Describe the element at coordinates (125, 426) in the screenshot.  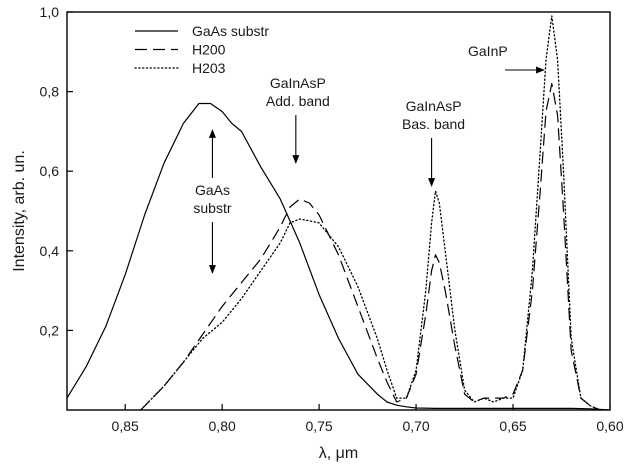
I see `x-tick-label: 0,85` at that location.